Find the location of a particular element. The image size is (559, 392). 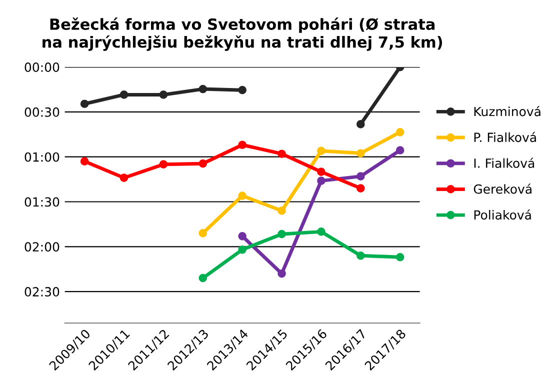

y-tick-label: 00:00 is located at coordinates (42, 67).